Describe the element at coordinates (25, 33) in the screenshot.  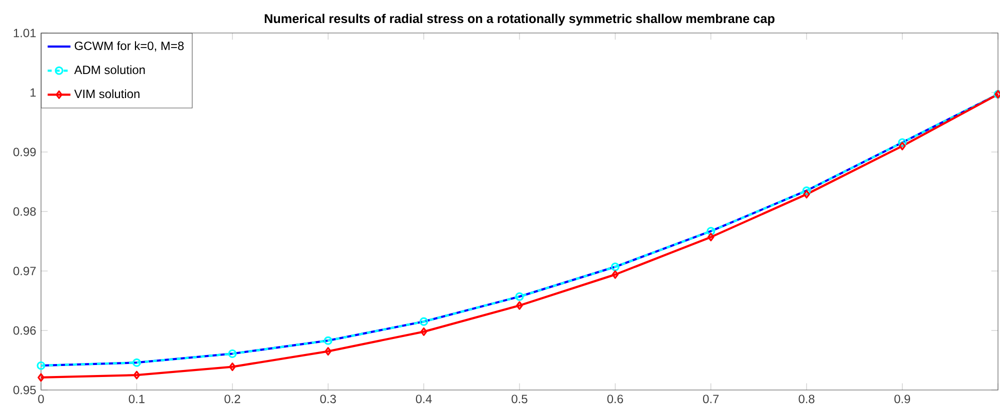
I see `y-tick-label: 1.01` at that location.